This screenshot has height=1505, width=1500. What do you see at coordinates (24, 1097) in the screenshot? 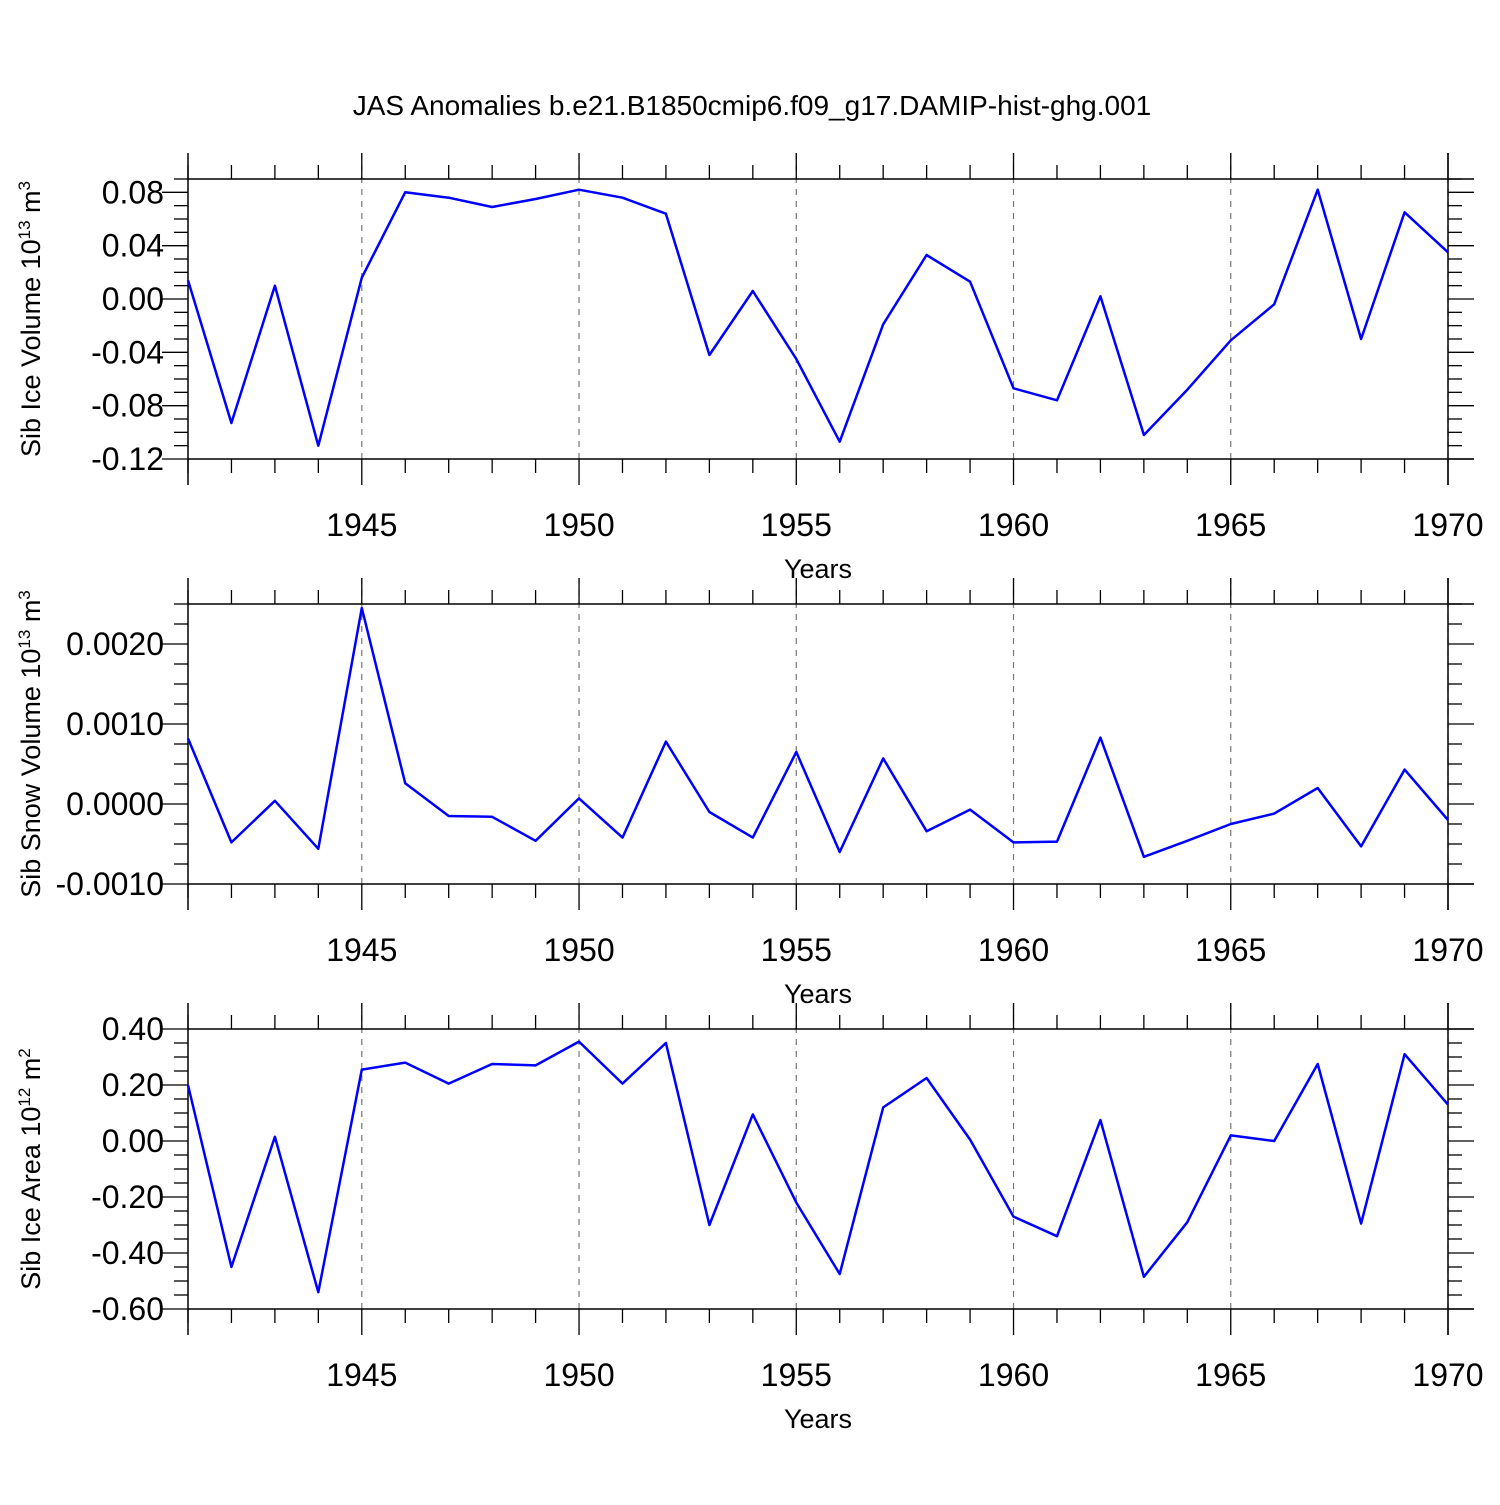
I see `y-axis-label-exponent: 12` at bounding box center [24, 1097].